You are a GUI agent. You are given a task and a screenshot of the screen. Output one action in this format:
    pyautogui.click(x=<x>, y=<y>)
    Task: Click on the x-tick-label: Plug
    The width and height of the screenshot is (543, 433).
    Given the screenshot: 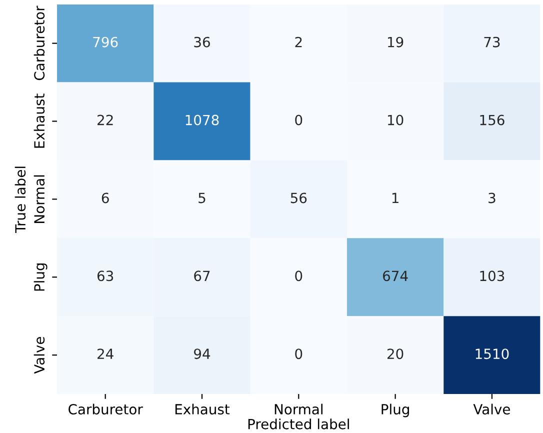 What is the action you would take?
    pyautogui.click(x=395, y=411)
    